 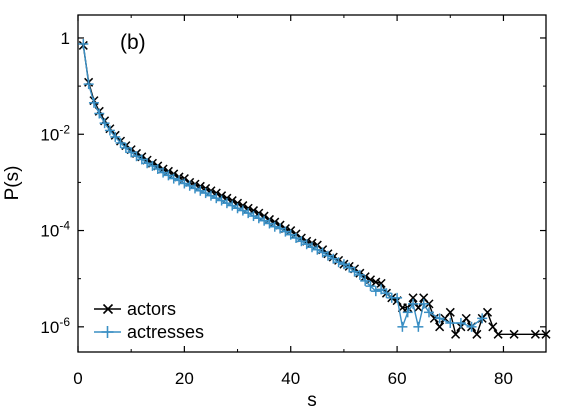 What do you see at coordinates (12, 183) in the screenshot?
I see `y-axis-label: P(s)` at bounding box center [12, 183].